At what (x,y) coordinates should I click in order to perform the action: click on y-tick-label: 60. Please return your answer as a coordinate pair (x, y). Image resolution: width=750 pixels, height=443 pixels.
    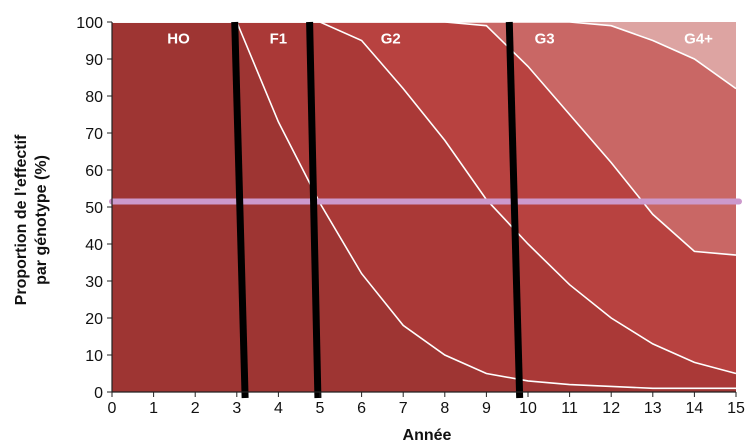
    Looking at the image, I should click on (94, 171).